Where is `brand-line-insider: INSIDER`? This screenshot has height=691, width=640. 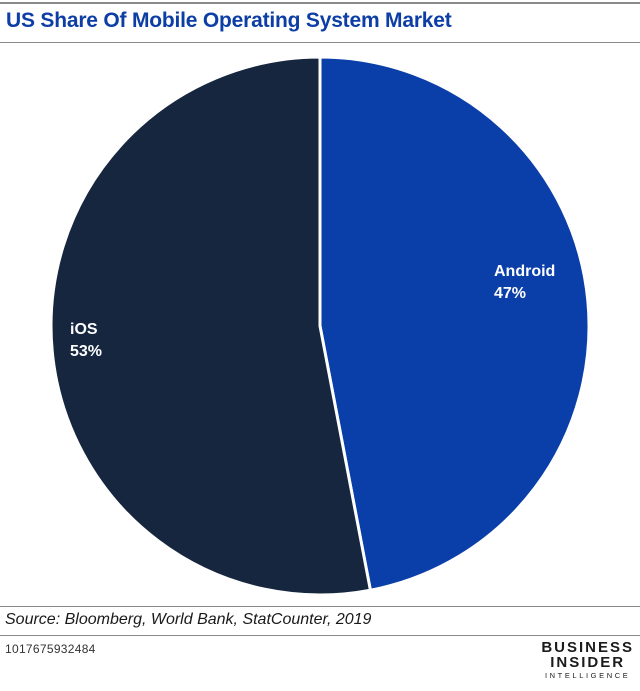
brand-line-insider: INSIDER is located at coordinates (588, 662).